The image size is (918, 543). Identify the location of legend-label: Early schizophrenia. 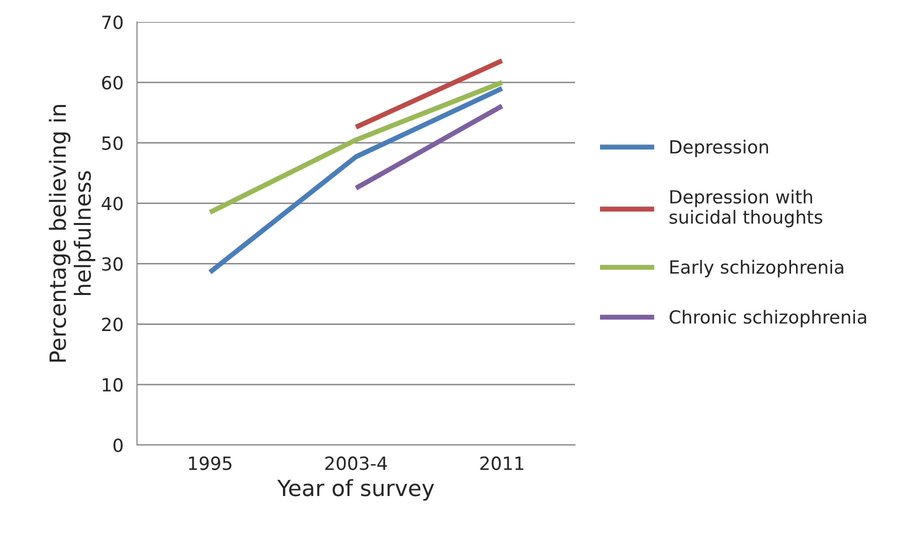
(757, 269).